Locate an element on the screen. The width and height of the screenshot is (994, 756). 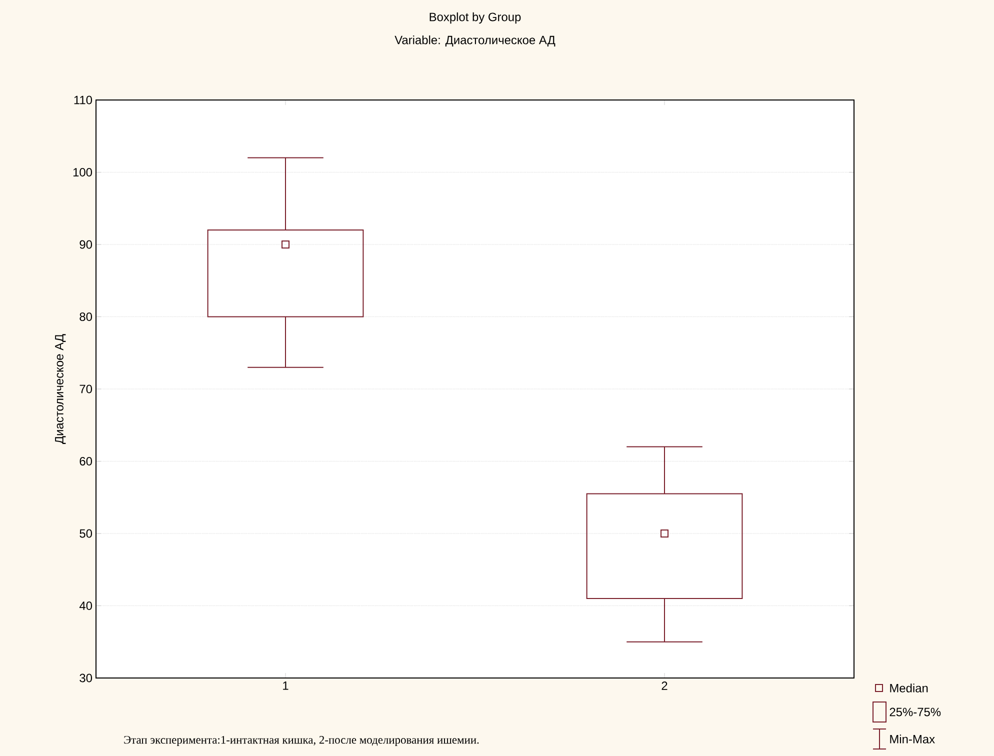
chart-title: Boxplot by Group is located at coordinates (475, 18).